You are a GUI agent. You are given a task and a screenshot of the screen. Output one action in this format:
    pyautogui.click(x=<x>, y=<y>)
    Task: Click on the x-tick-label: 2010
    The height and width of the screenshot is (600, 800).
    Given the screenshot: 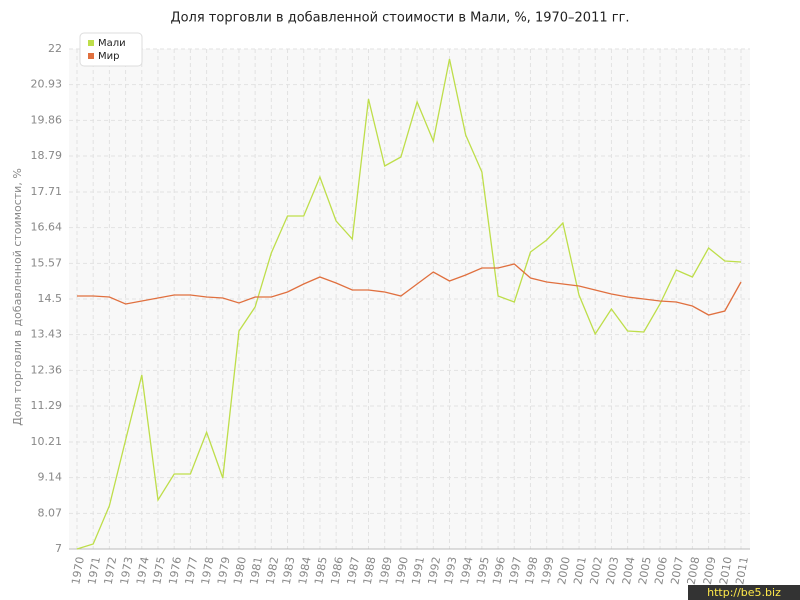 What is the action you would take?
    pyautogui.click(x=726, y=571)
    